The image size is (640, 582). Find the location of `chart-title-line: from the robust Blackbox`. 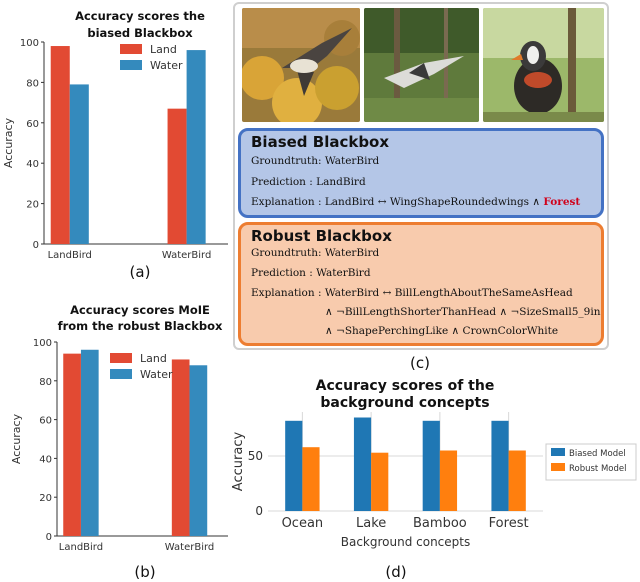

chart-title-line: from the robust Blackbox is located at coordinates (140, 326).